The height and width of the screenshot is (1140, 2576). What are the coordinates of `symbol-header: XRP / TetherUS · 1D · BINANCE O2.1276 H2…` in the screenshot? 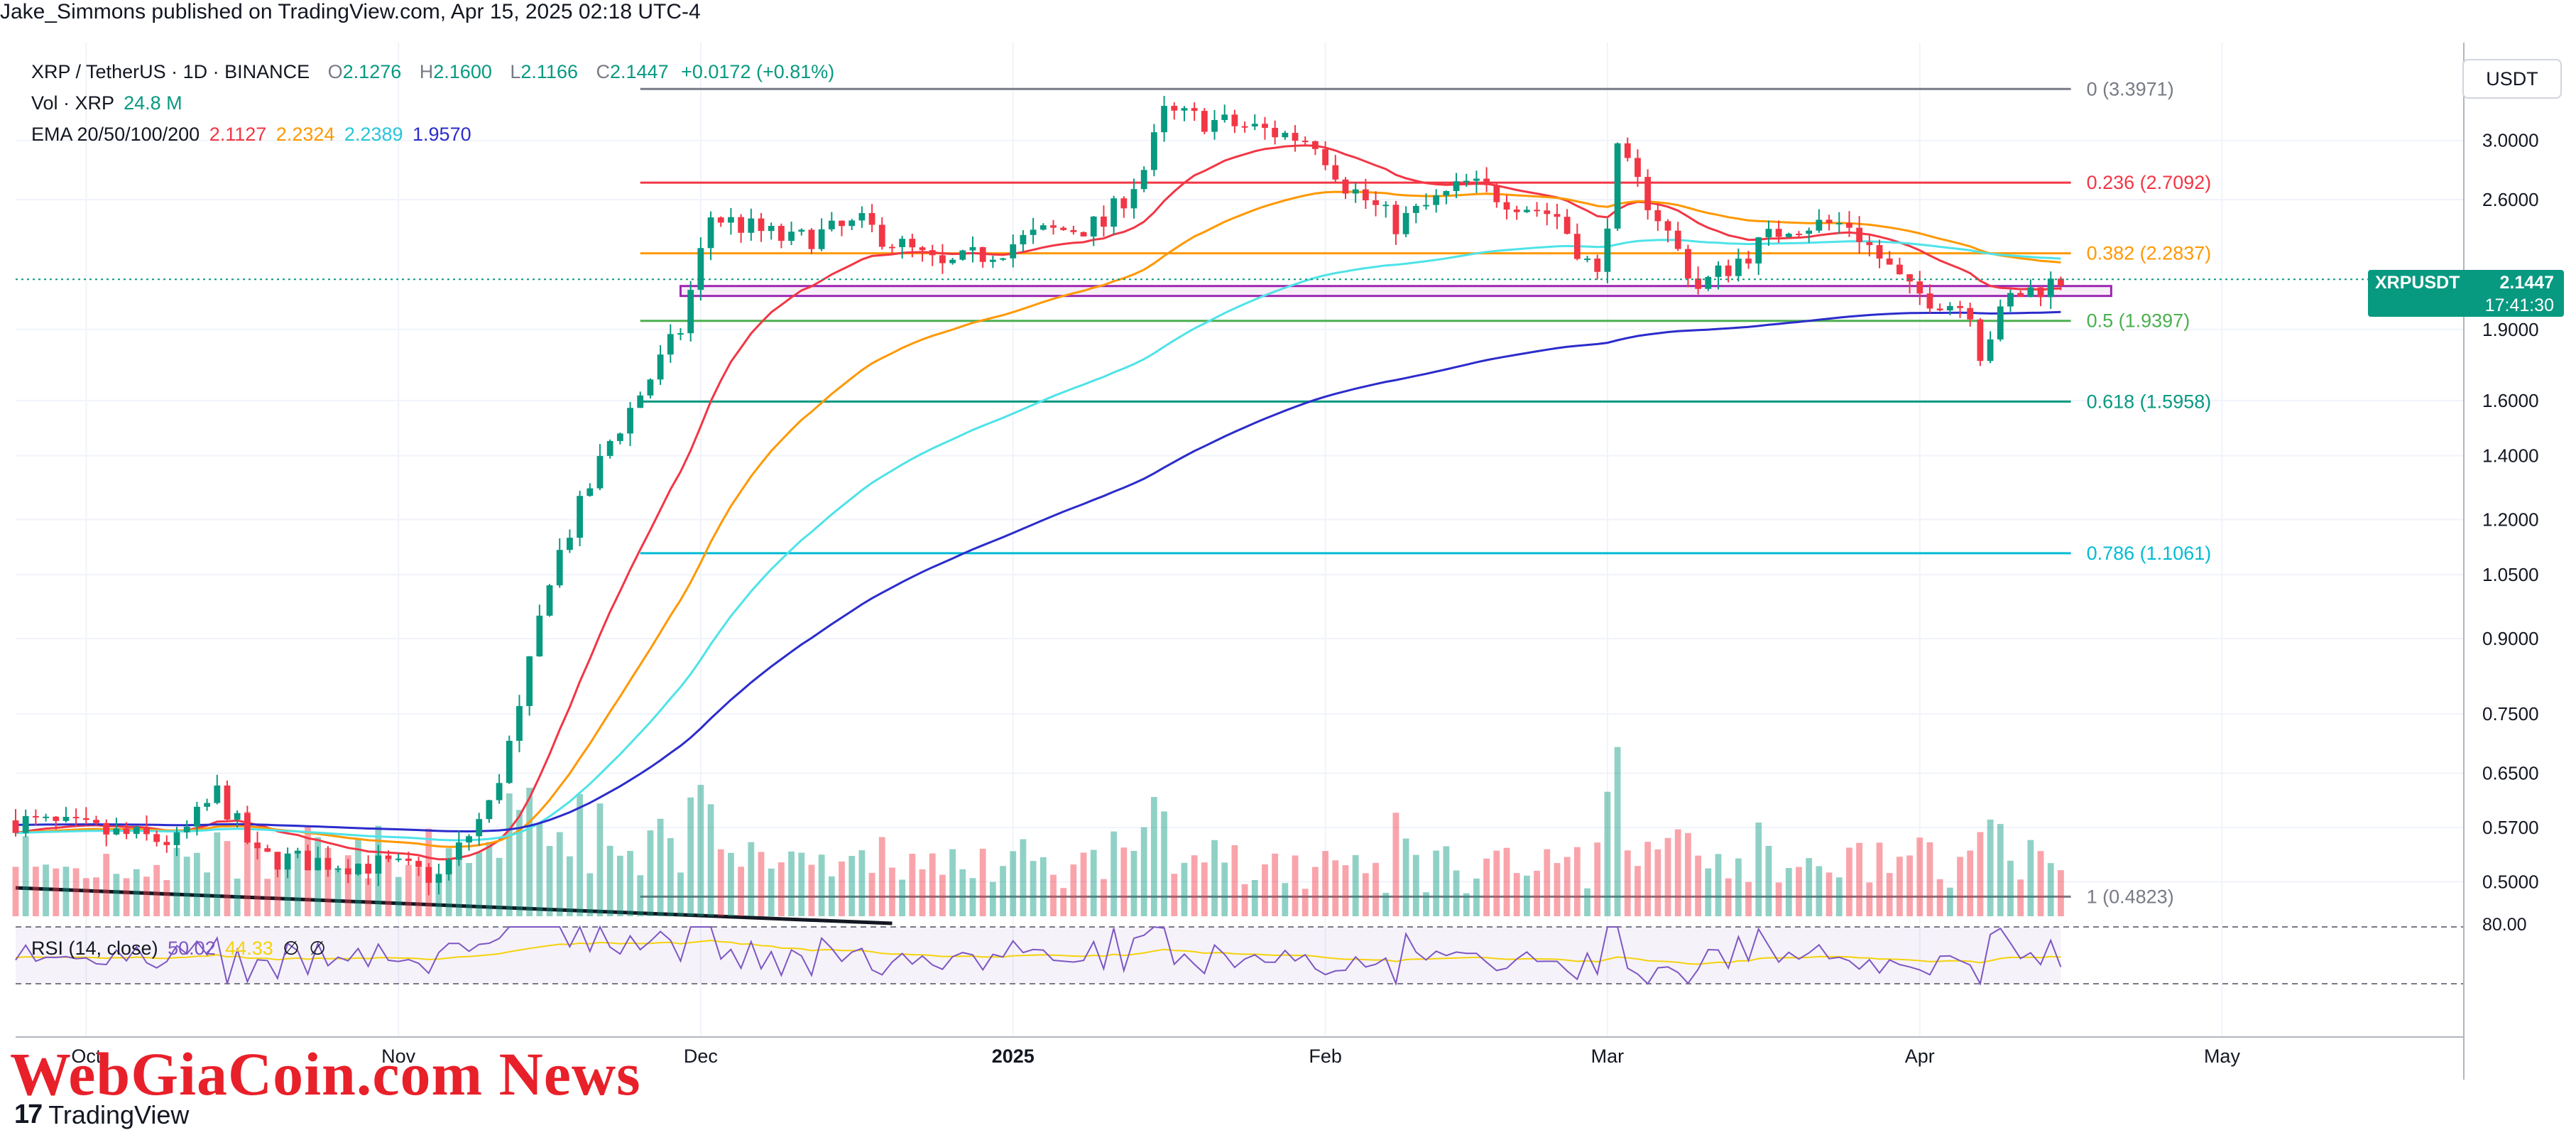 It's located at (432, 72).